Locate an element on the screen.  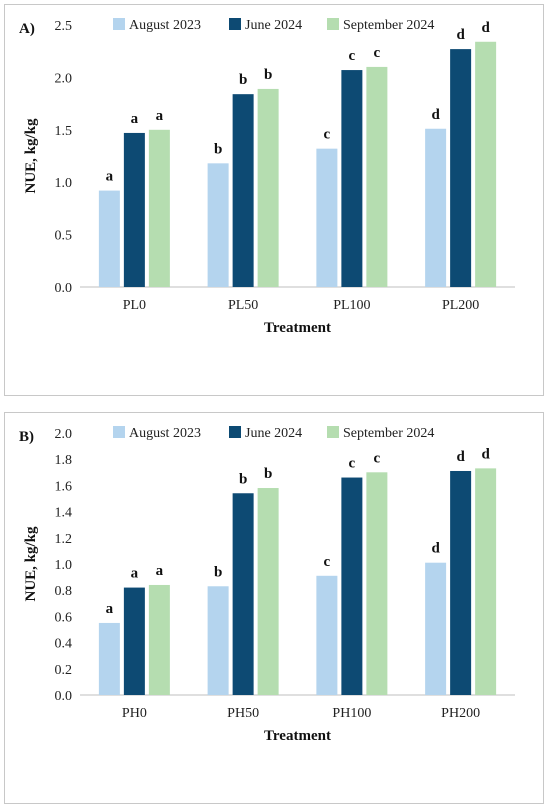
chart-b-xtick-label: PH50 is located at coordinates (243, 713).